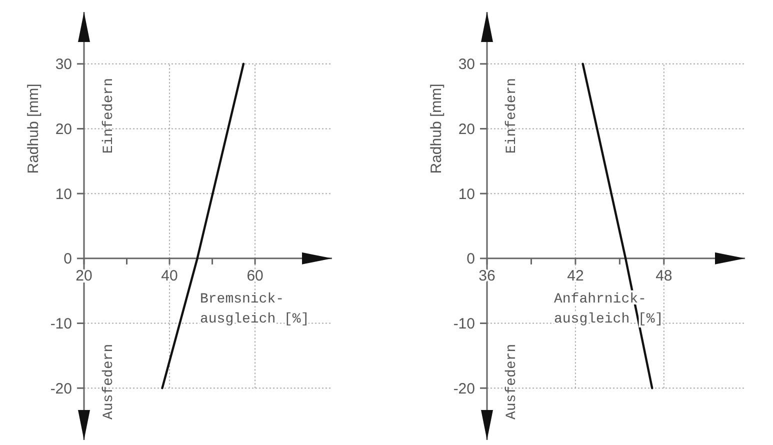 The width and height of the screenshot is (773, 445). I want to click on x-tick-label: 48, so click(664, 275).